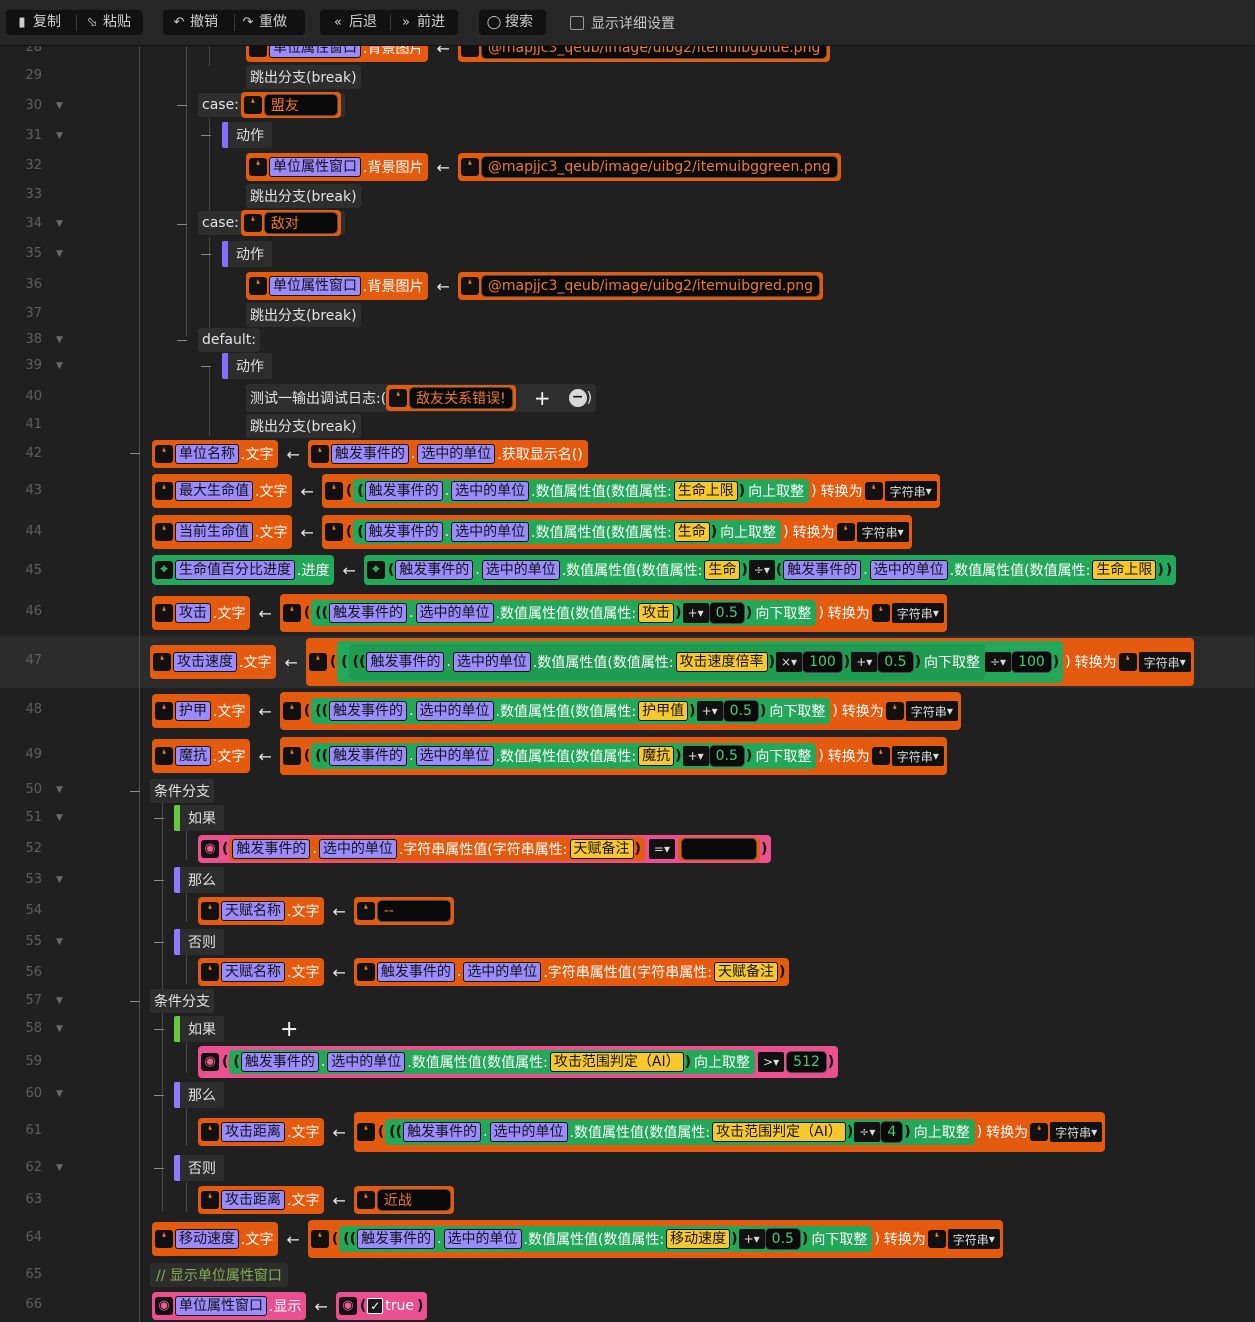  I want to click on setter-block: ◉ 单位属性窗口 .显示, so click(229, 1306).